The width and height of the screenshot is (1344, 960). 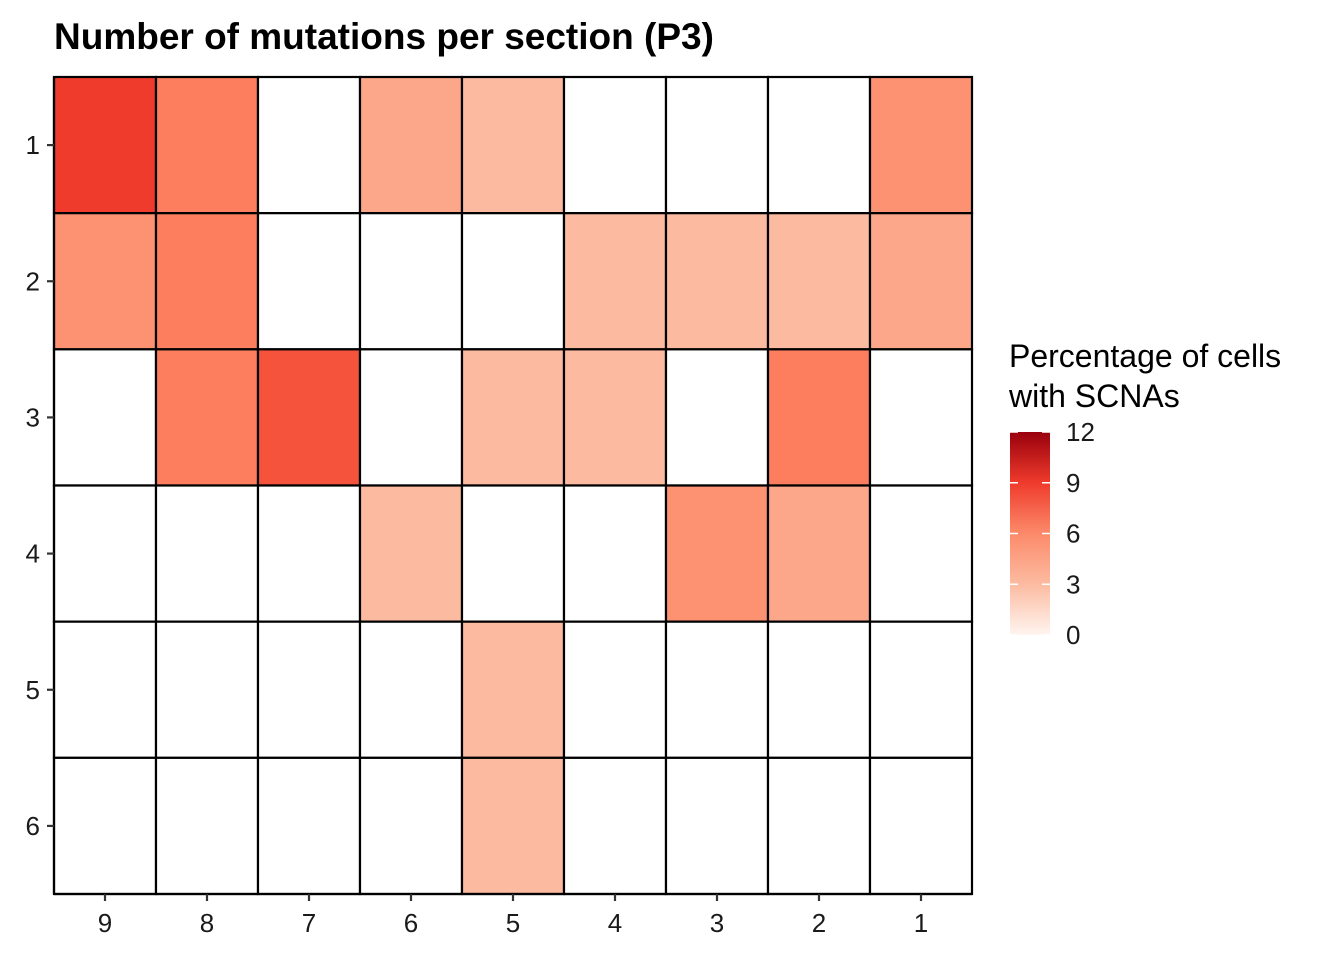 What do you see at coordinates (921, 923) in the screenshot?
I see `x-tick-label: 1` at bounding box center [921, 923].